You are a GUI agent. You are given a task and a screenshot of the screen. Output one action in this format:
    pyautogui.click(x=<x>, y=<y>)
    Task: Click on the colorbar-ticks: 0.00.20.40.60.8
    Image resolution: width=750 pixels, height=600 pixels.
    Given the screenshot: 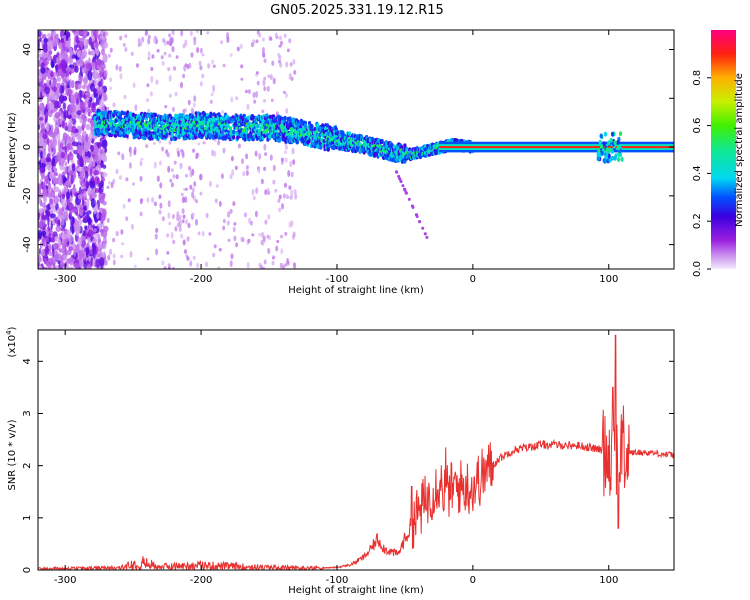 What is the action you would take?
    pyautogui.click(x=701, y=173)
    